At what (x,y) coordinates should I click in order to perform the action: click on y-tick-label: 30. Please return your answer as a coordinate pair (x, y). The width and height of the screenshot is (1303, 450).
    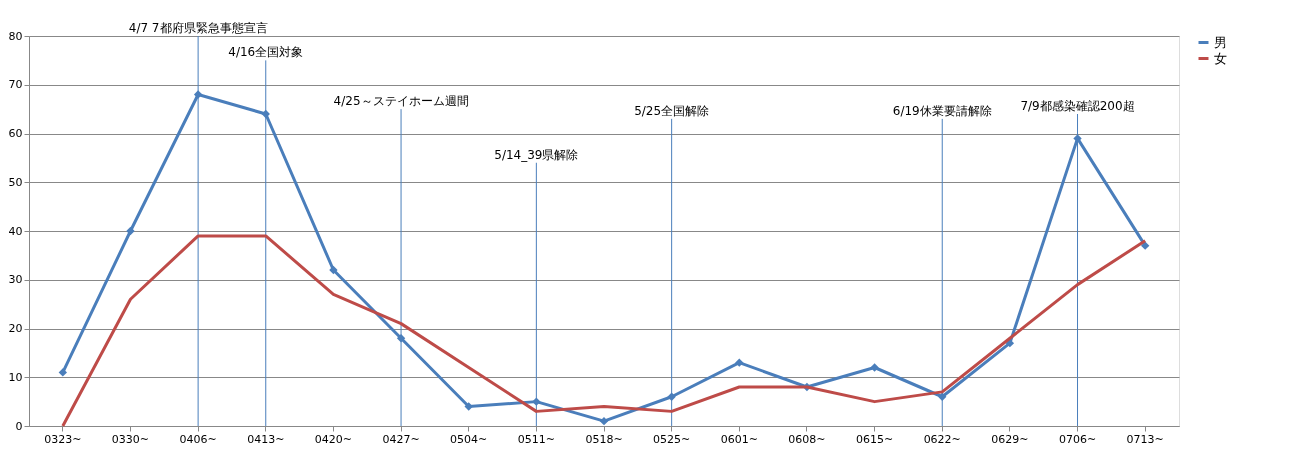
    Looking at the image, I should click on (15, 280).